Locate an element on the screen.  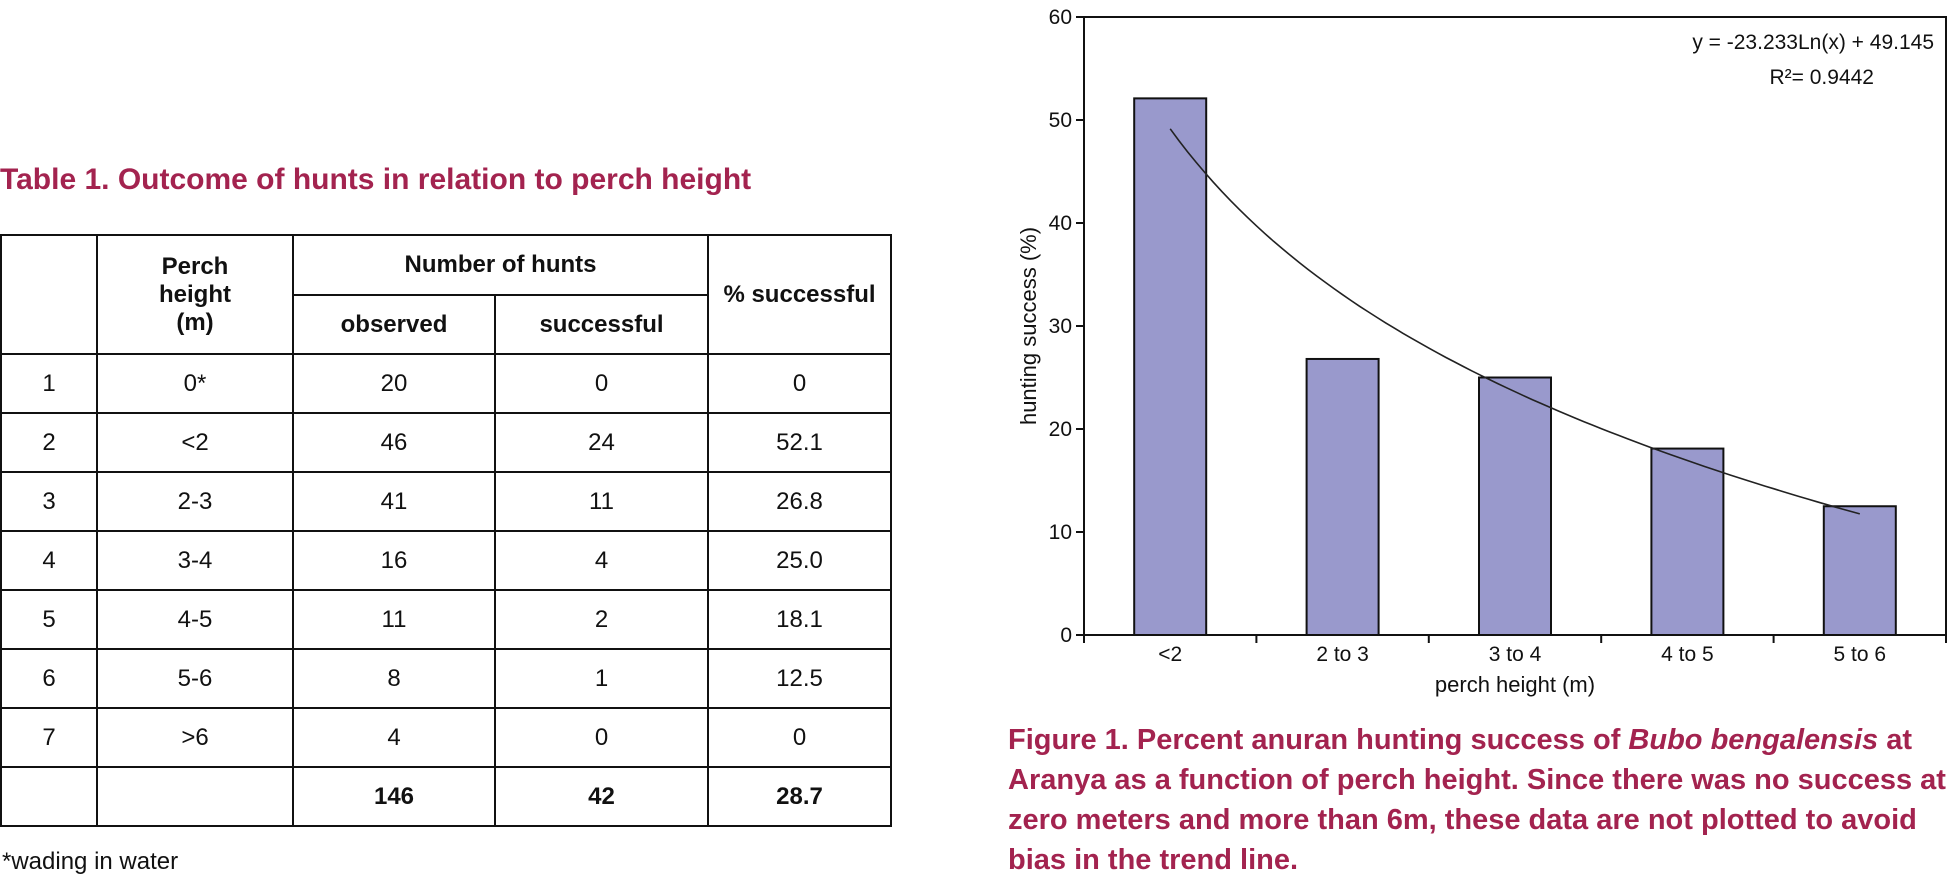
cell-perch: 0* is located at coordinates (195, 383).